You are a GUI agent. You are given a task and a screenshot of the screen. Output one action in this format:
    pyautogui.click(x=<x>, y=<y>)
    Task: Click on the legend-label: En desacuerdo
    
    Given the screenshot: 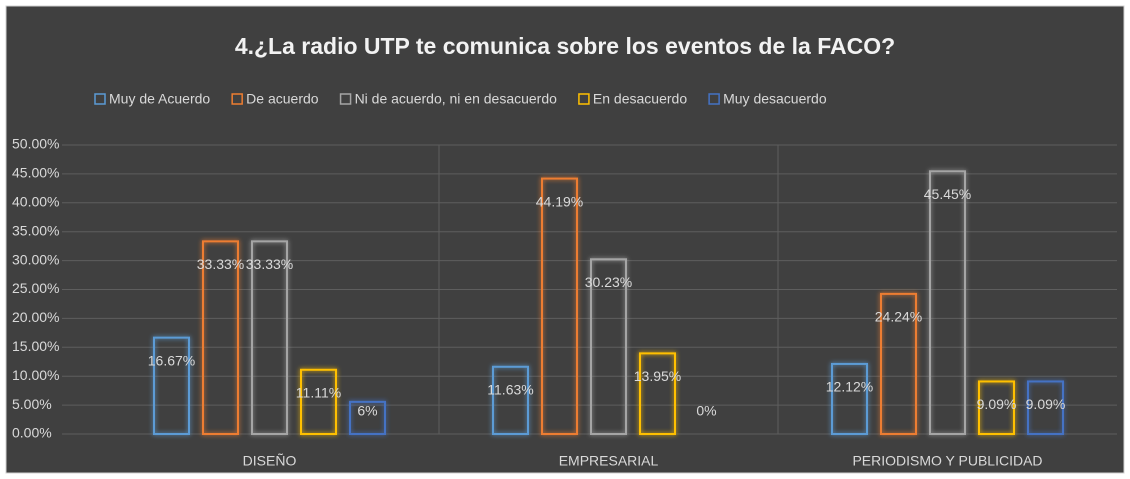 What is the action you would take?
    pyautogui.click(x=640, y=99)
    